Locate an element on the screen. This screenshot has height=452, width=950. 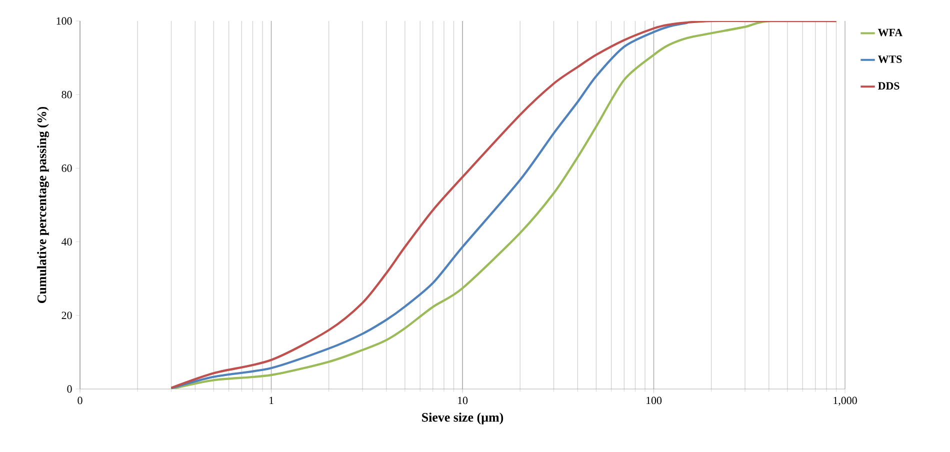
y-tick-label: 0 is located at coordinates (69, 389).